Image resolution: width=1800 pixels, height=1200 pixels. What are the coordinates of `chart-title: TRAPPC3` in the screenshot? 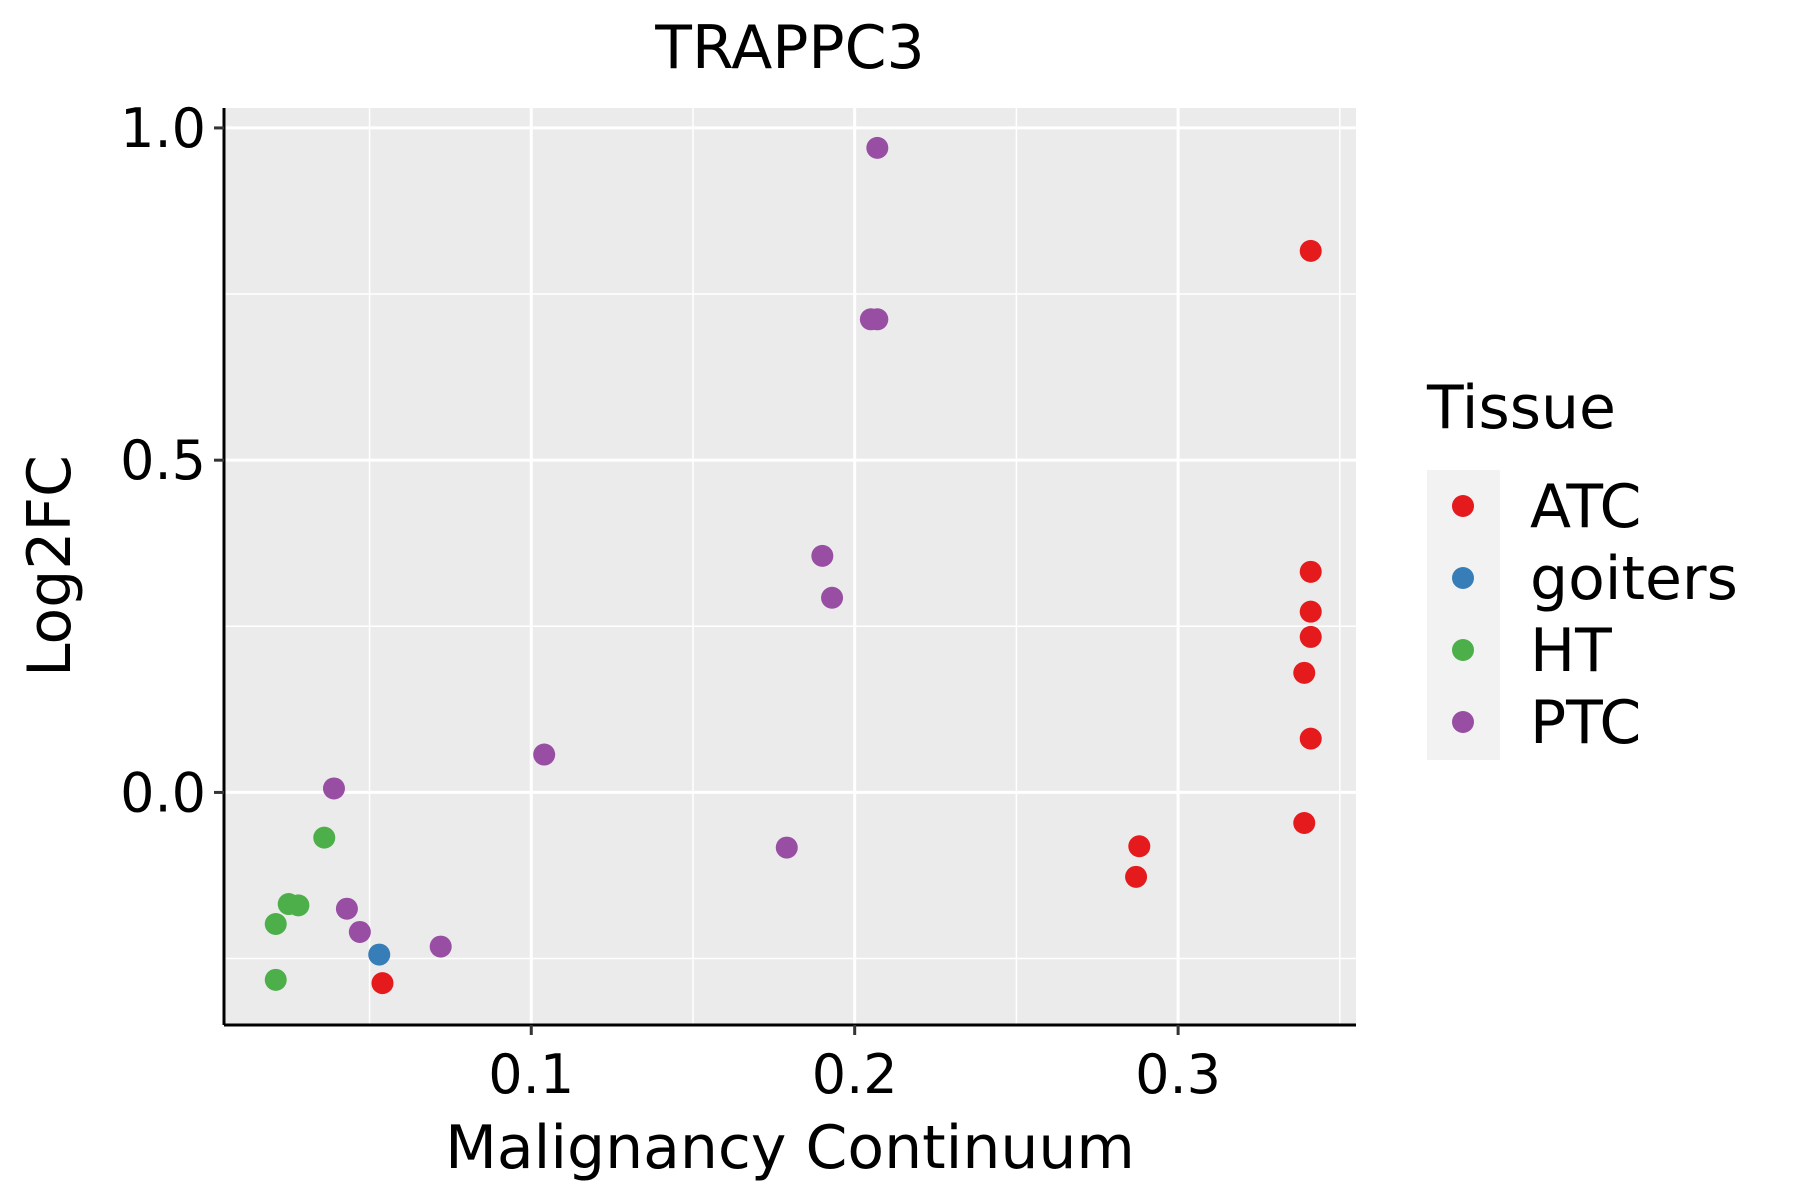 It's located at (789, 48).